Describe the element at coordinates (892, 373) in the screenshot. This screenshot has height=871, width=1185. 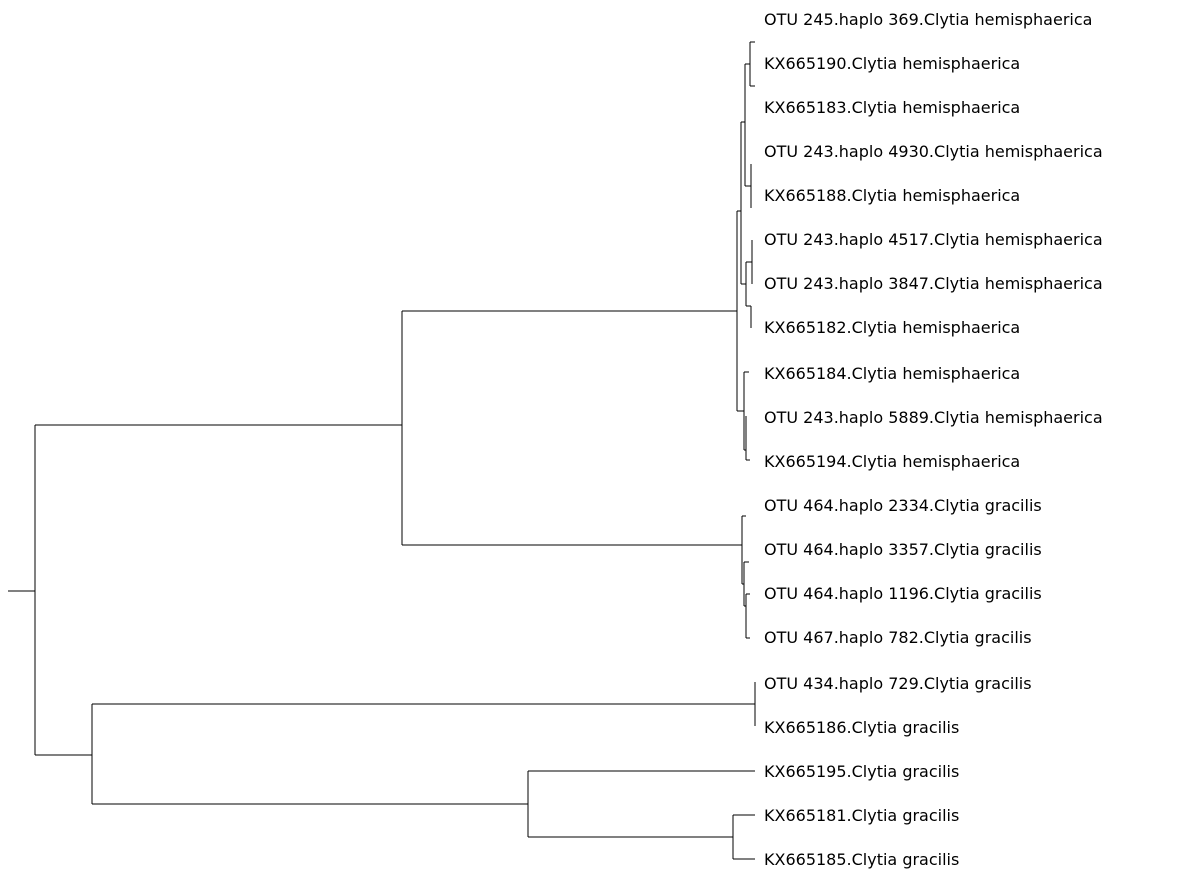
I see `leaf-label: KX665184.Clytia hemisphaerica` at that location.